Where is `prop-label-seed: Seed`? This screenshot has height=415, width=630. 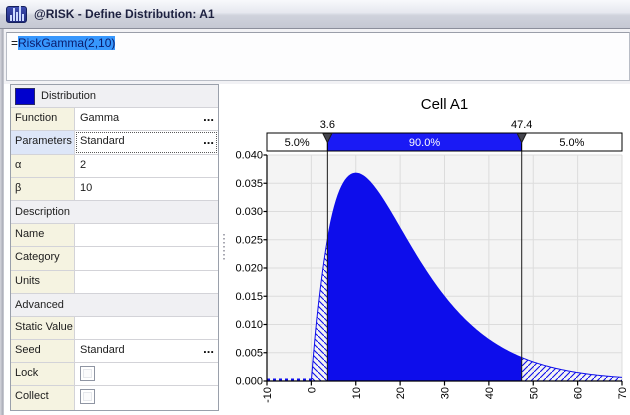
prop-label-seed: Seed is located at coordinates (43, 351).